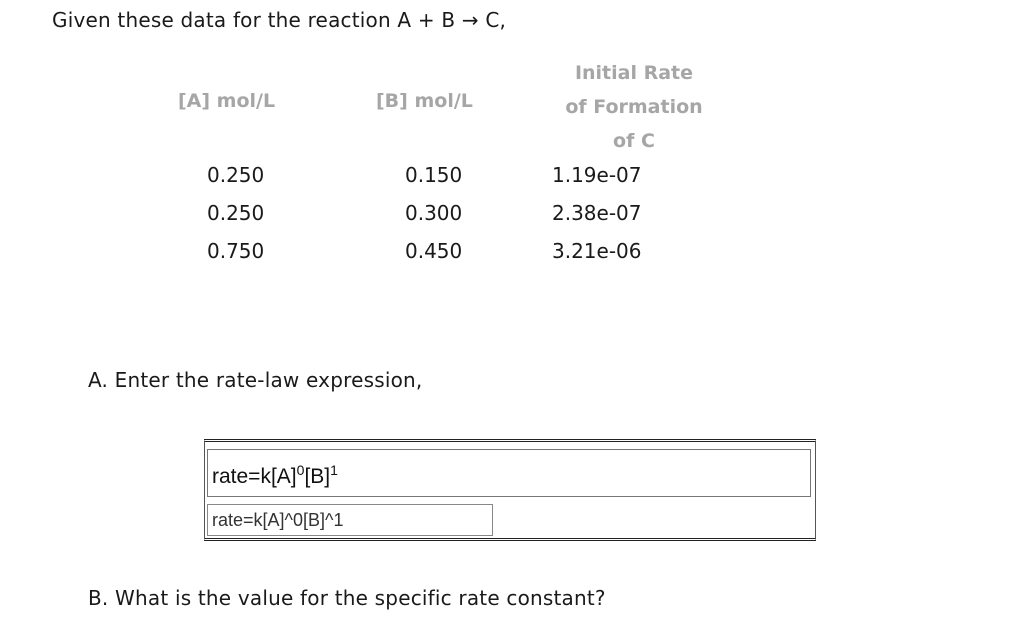  Describe the element at coordinates (597, 213) in the screenshot. I see `row2-rate: 2.38e-07` at that location.